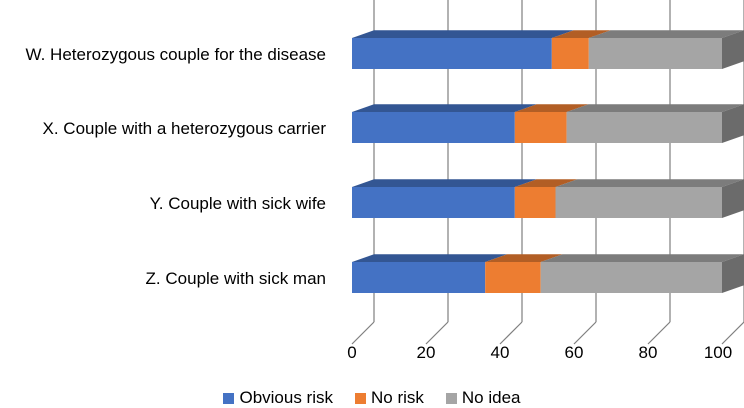  Describe the element at coordinates (648, 352) in the screenshot. I see `x-tick-label: 80` at that location.